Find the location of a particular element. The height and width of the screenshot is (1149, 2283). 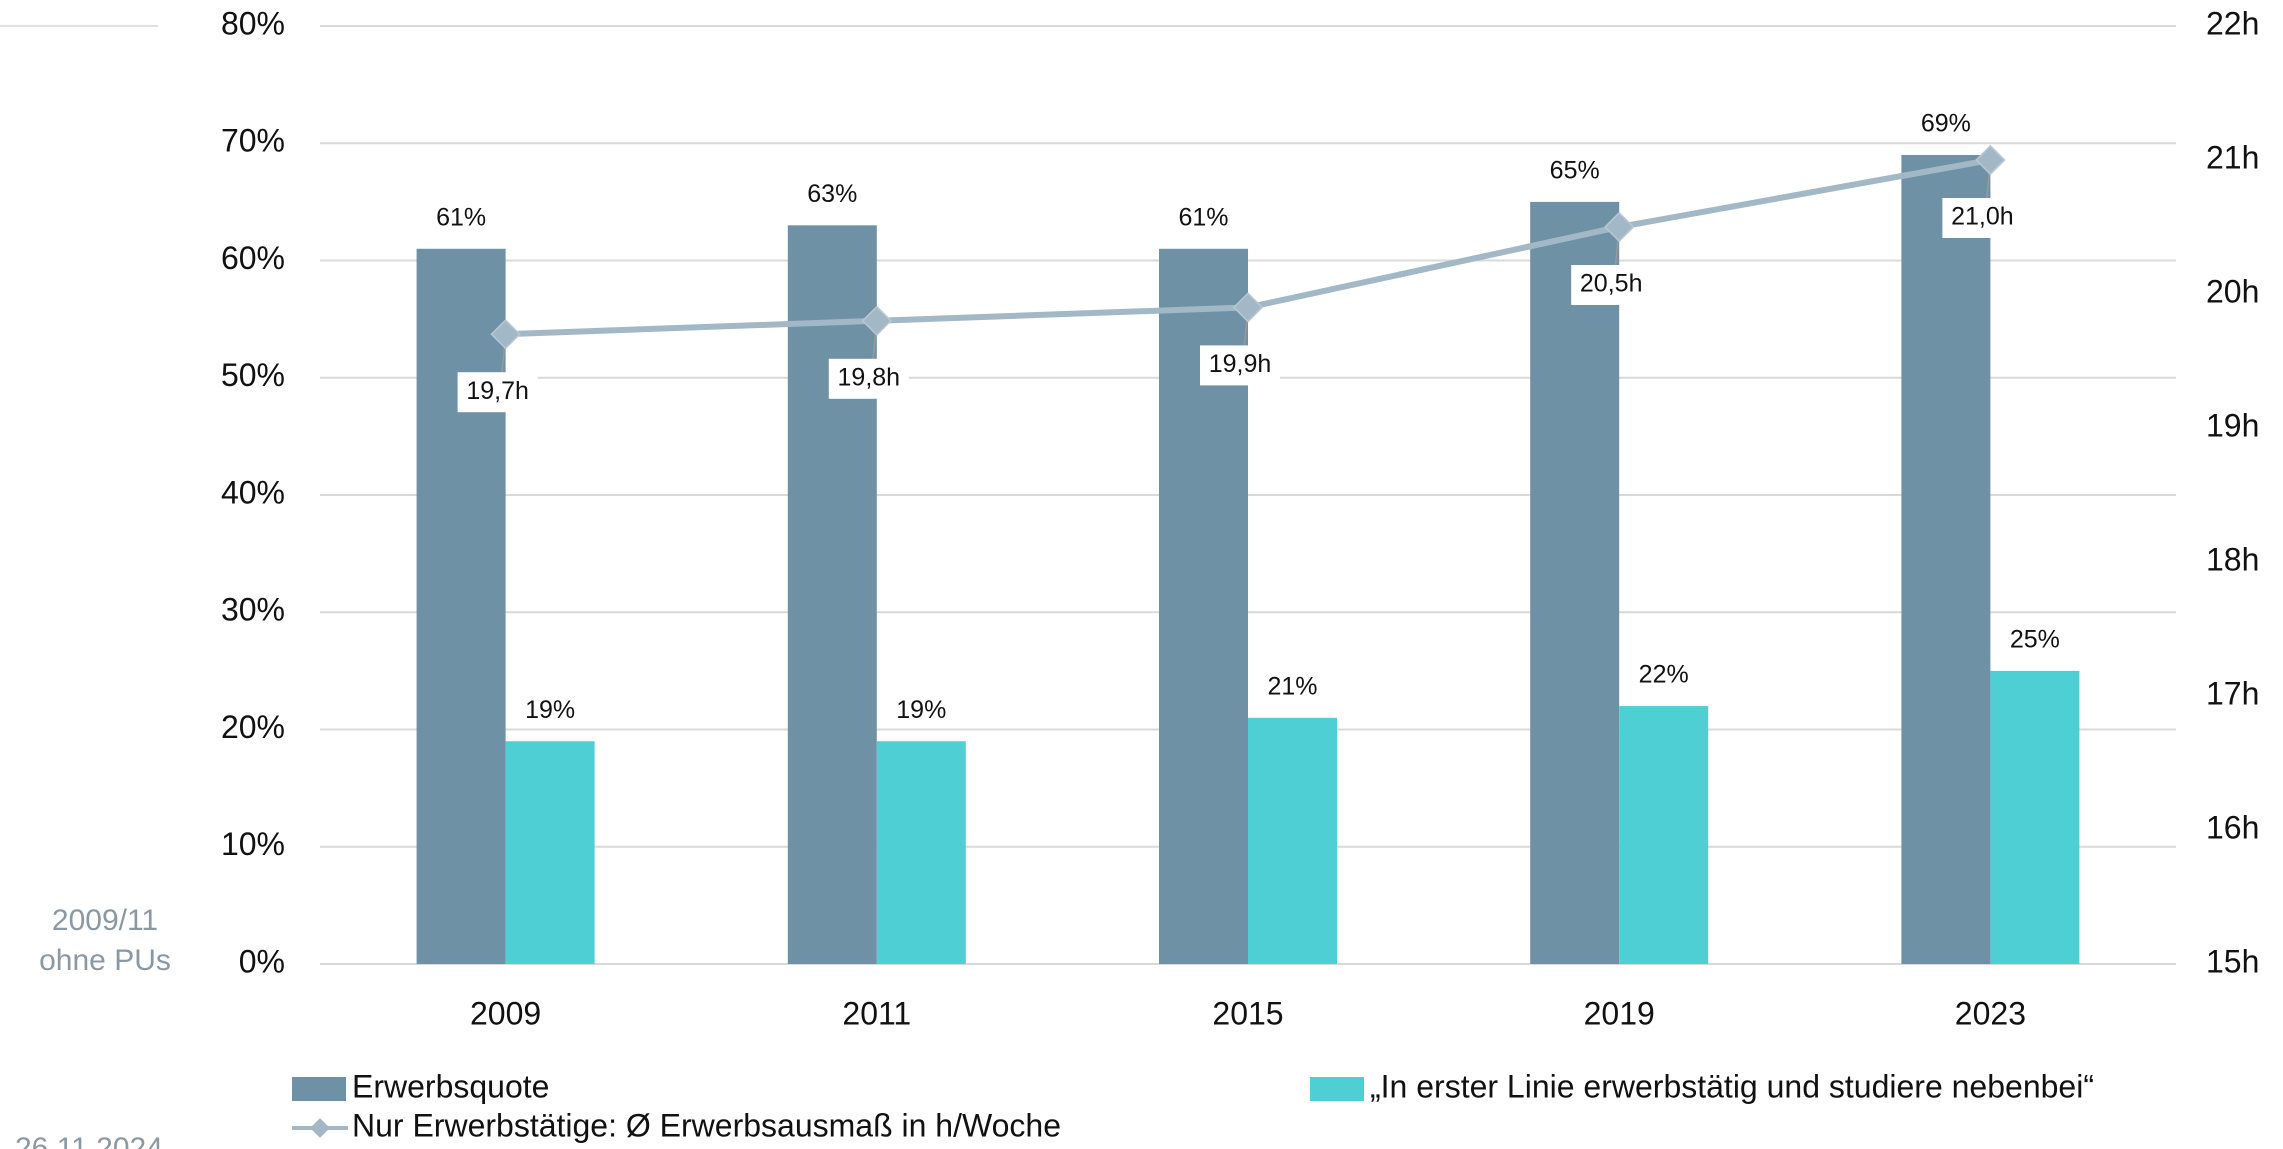

line-value-label: 19,8h is located at coordinates (869, 377).